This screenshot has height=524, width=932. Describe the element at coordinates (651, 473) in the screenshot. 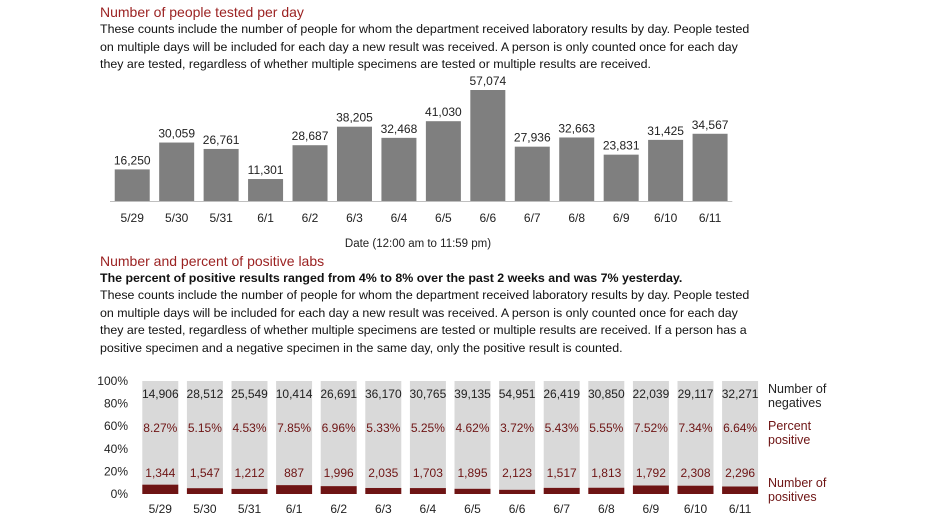

I see `positives-count-label: 1,792` at that location.